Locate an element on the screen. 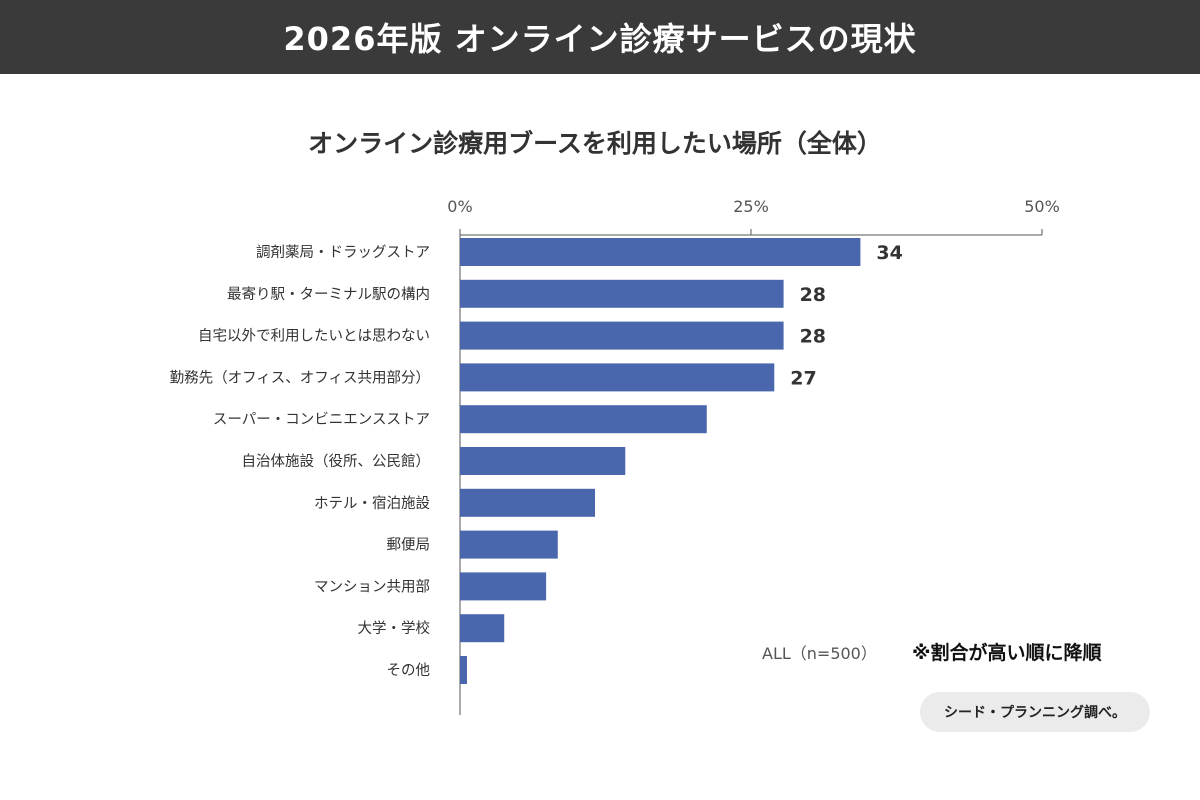 The width and height of the screenshot is (1200, 800). category-label: 大学・学校 is located at coordinates (394, 628).